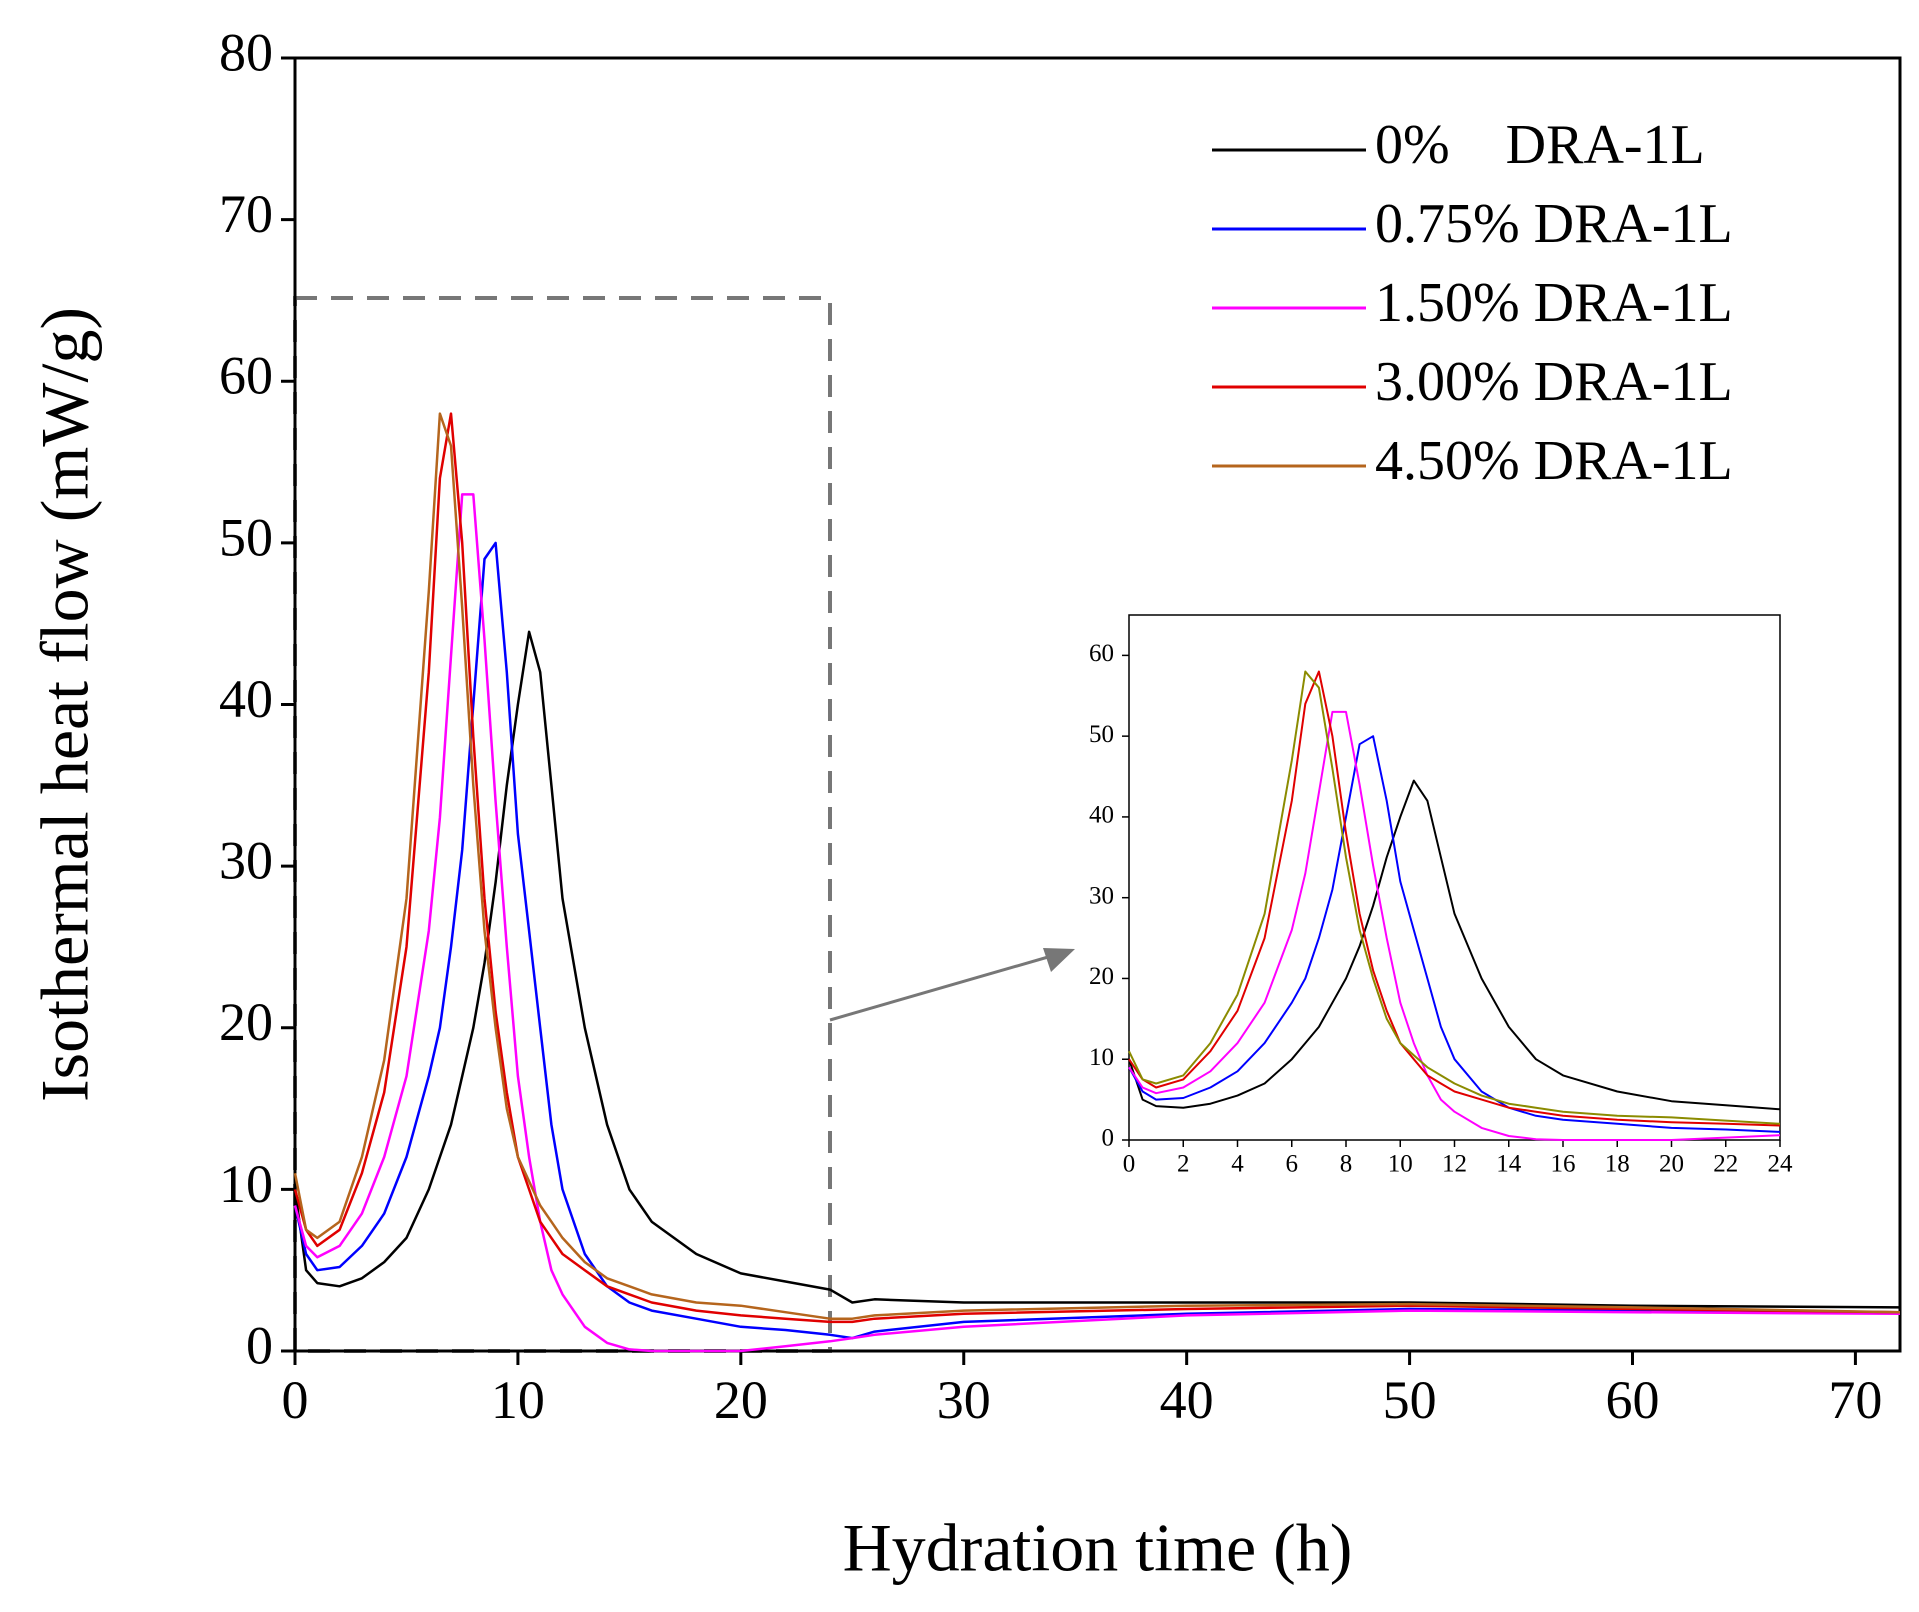  Describe the element at coordinates (942, 987) in the screenshot. I see `zoom-arrow` at that location.